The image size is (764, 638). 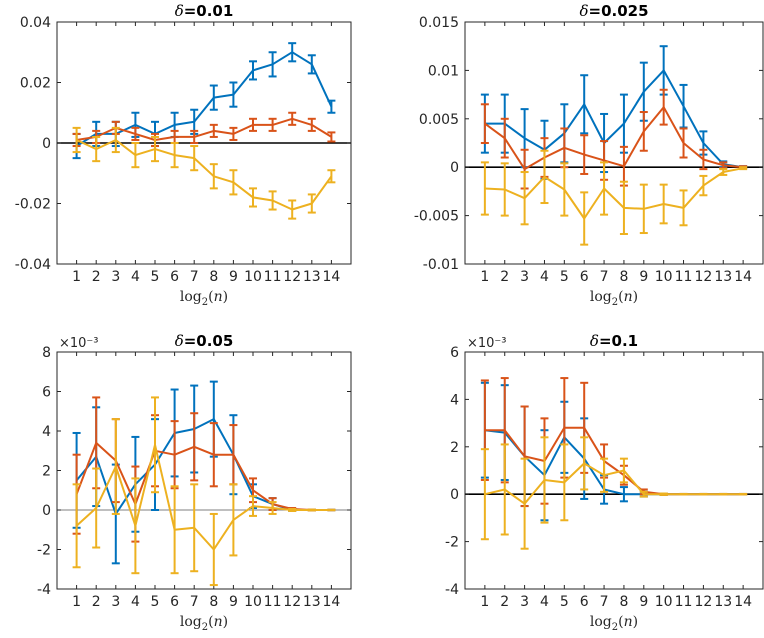 I want to click on y-tick-label: -0.005, so click(x=436, y=217).